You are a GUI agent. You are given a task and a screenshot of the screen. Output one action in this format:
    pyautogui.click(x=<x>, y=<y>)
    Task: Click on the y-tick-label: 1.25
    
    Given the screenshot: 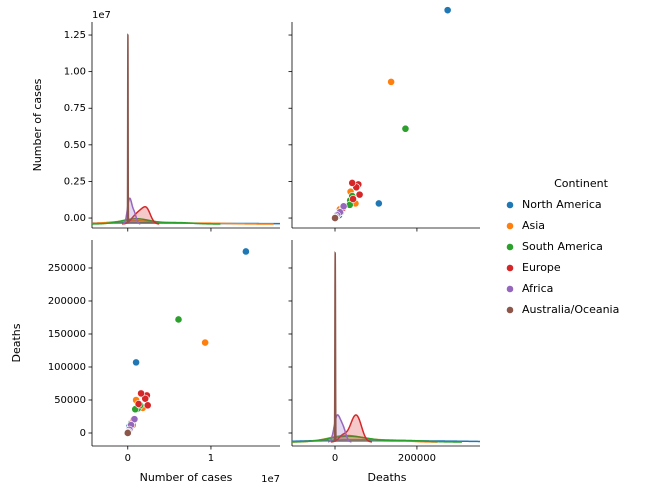 What is the action you would take?
    pyautogui.click(x=75, y=35)
    